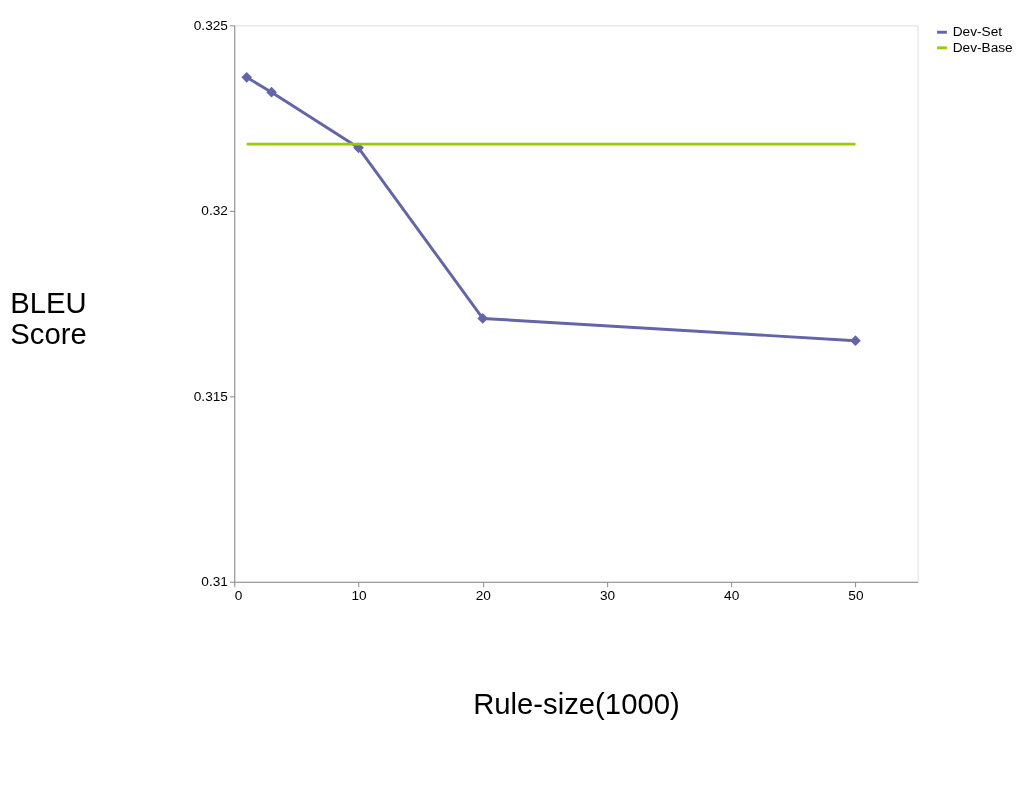 The width and height of the screenshot is (1023, 803). What do you see at coordinates (214, 582) in the screenshot?
I see `y-tick-label: 0.31` at bounding box center [214, 582].